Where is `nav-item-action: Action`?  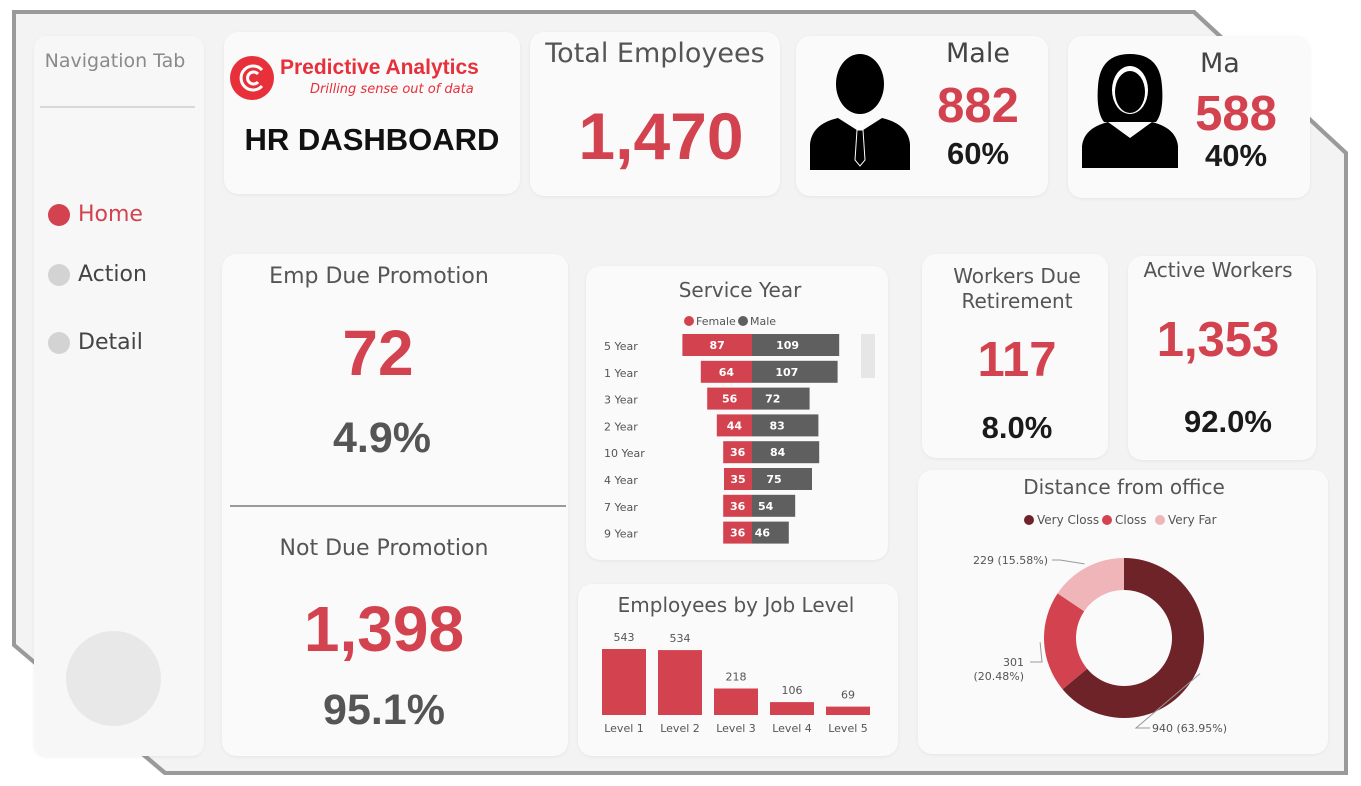
nav-item-action: Action is located at coordinates (97, 274).